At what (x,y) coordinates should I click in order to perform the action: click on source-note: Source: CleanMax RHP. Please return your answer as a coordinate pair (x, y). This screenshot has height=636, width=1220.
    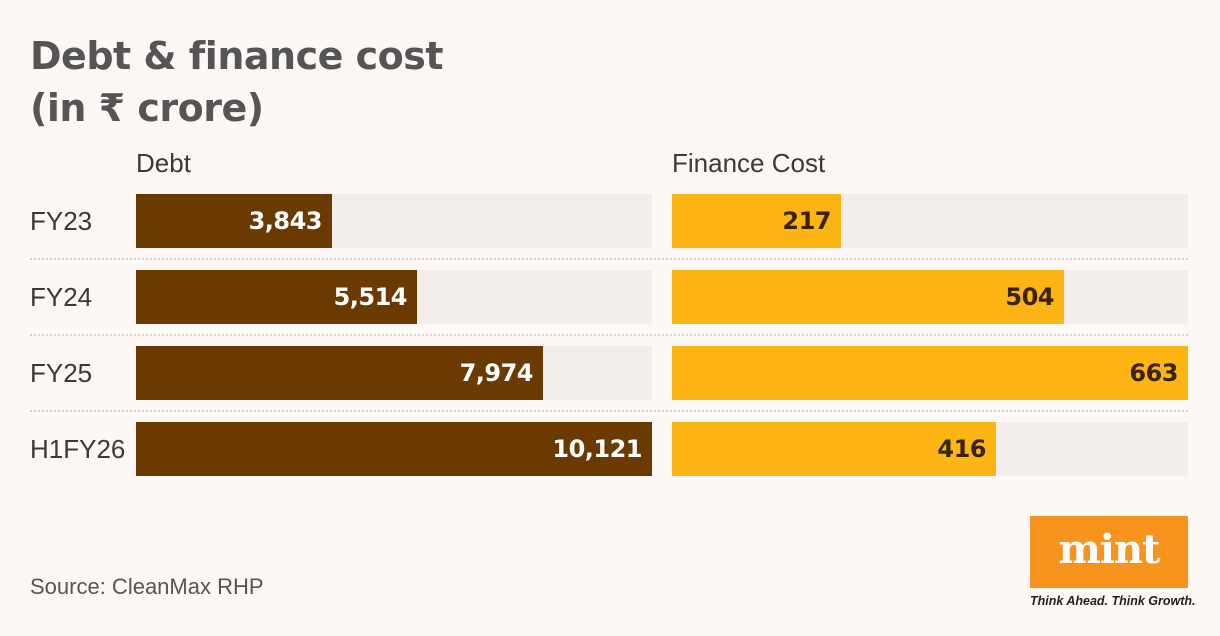
    Looking at the image, I should click on (147, 586).